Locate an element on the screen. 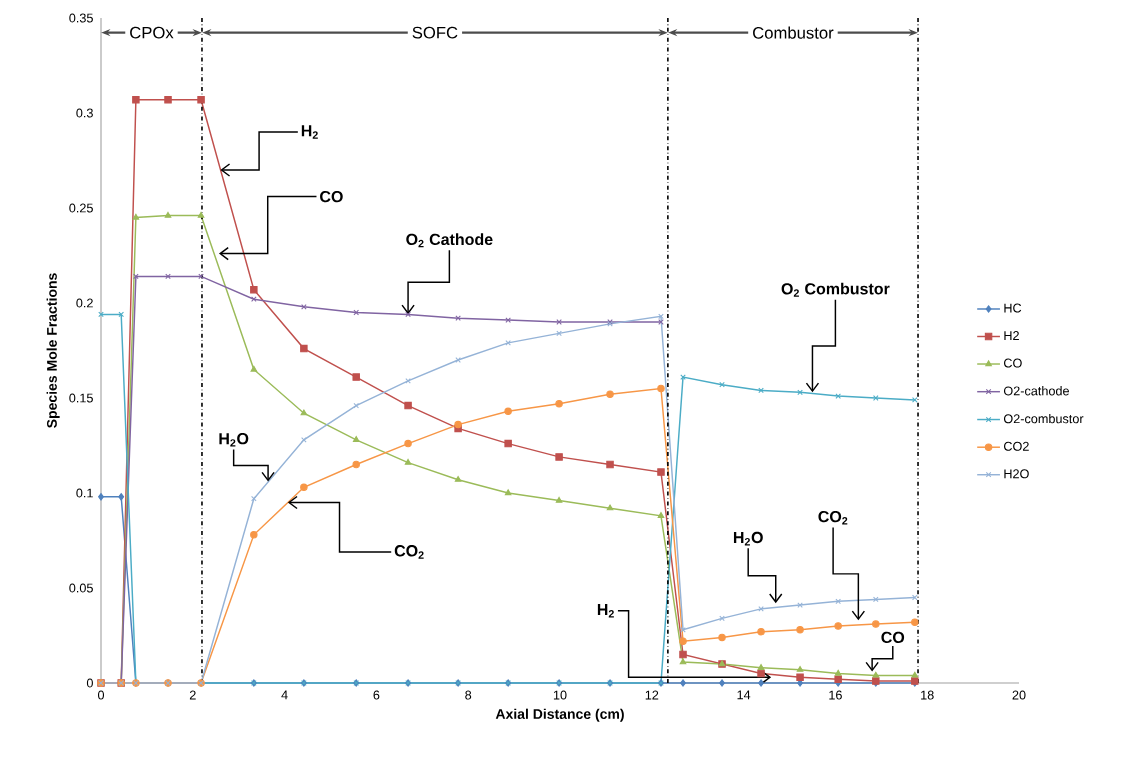 The height and width of the screenshot is (775, 1146). x-tick-label: 12 is located at coordinates (652, 695).